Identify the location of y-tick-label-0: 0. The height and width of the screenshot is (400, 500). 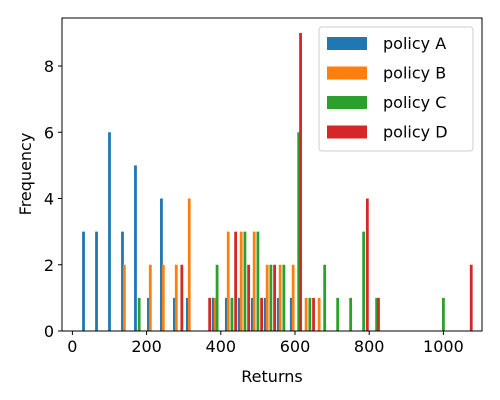
(49, 331).